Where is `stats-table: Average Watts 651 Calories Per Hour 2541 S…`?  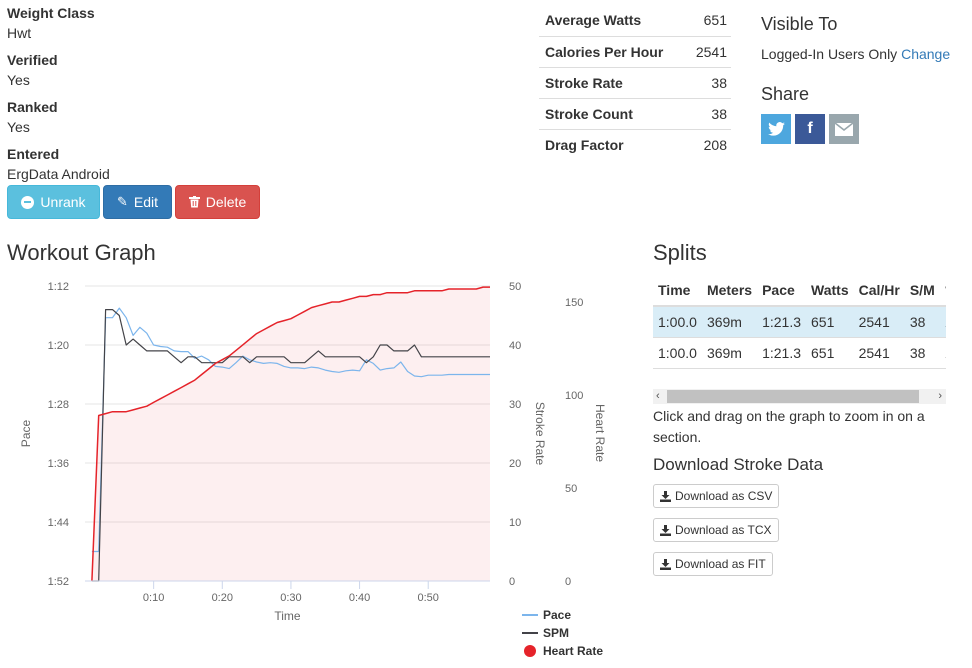
stats-table: Average Watts 651 Calories Per Hour 2541 S… is located at coordinates (635, 82).